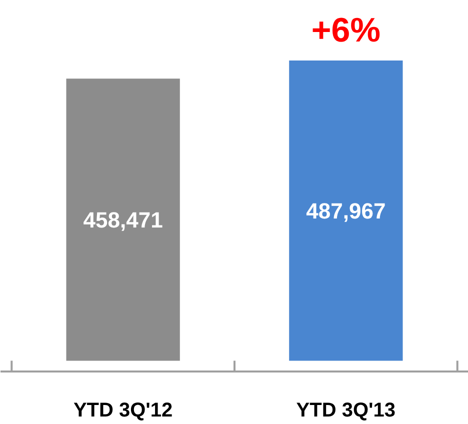  Describe the element at coordinates (346, 211) in the screenshot. I see `data-label: 487,967` at that location.